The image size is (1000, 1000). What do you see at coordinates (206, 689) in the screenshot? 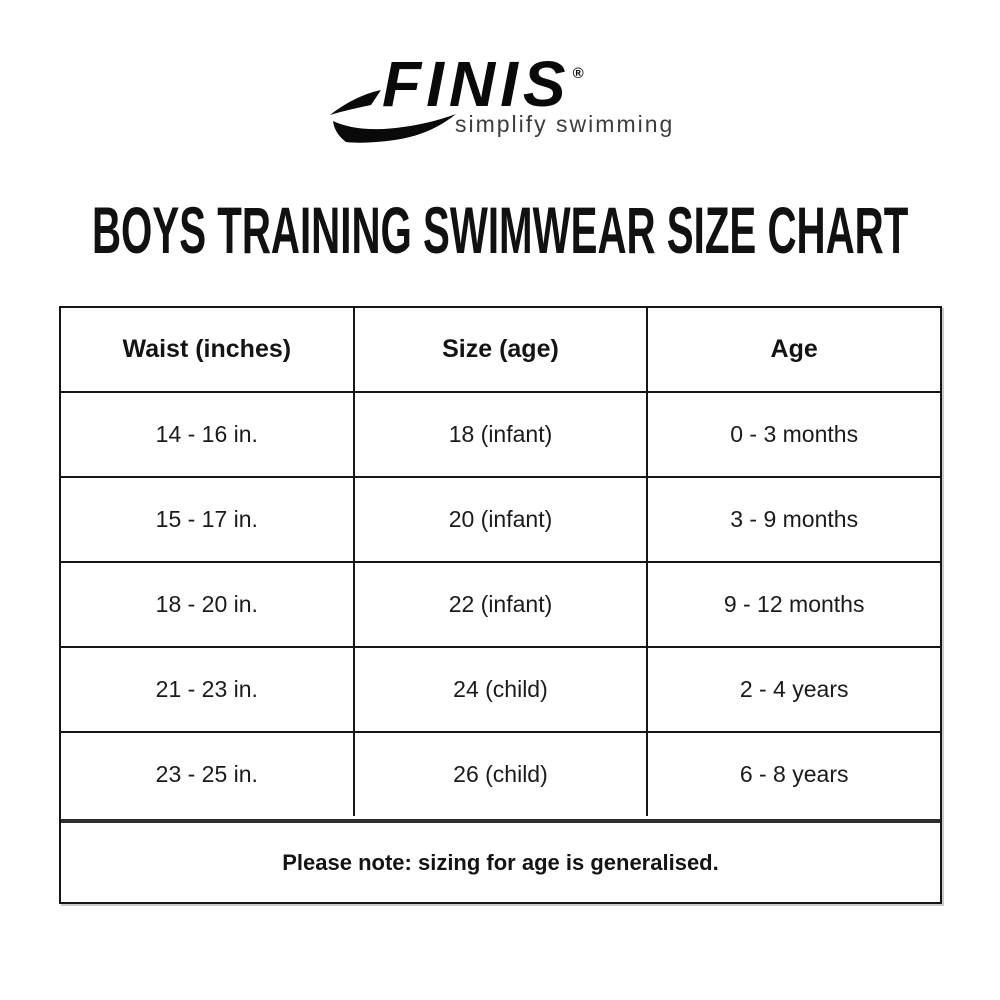
I see `waist-value: 21 - 23 in.` at bounding box center [206, 689].